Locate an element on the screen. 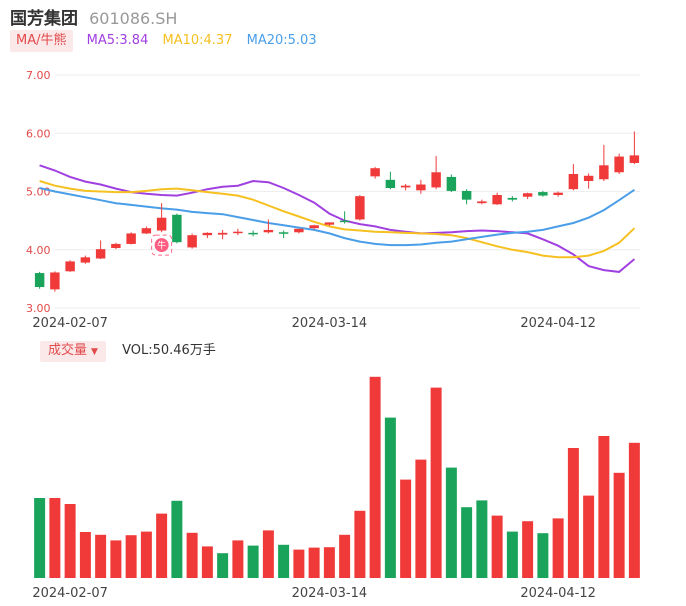  svg-text: 牛 is located at coordinates (161, 246).